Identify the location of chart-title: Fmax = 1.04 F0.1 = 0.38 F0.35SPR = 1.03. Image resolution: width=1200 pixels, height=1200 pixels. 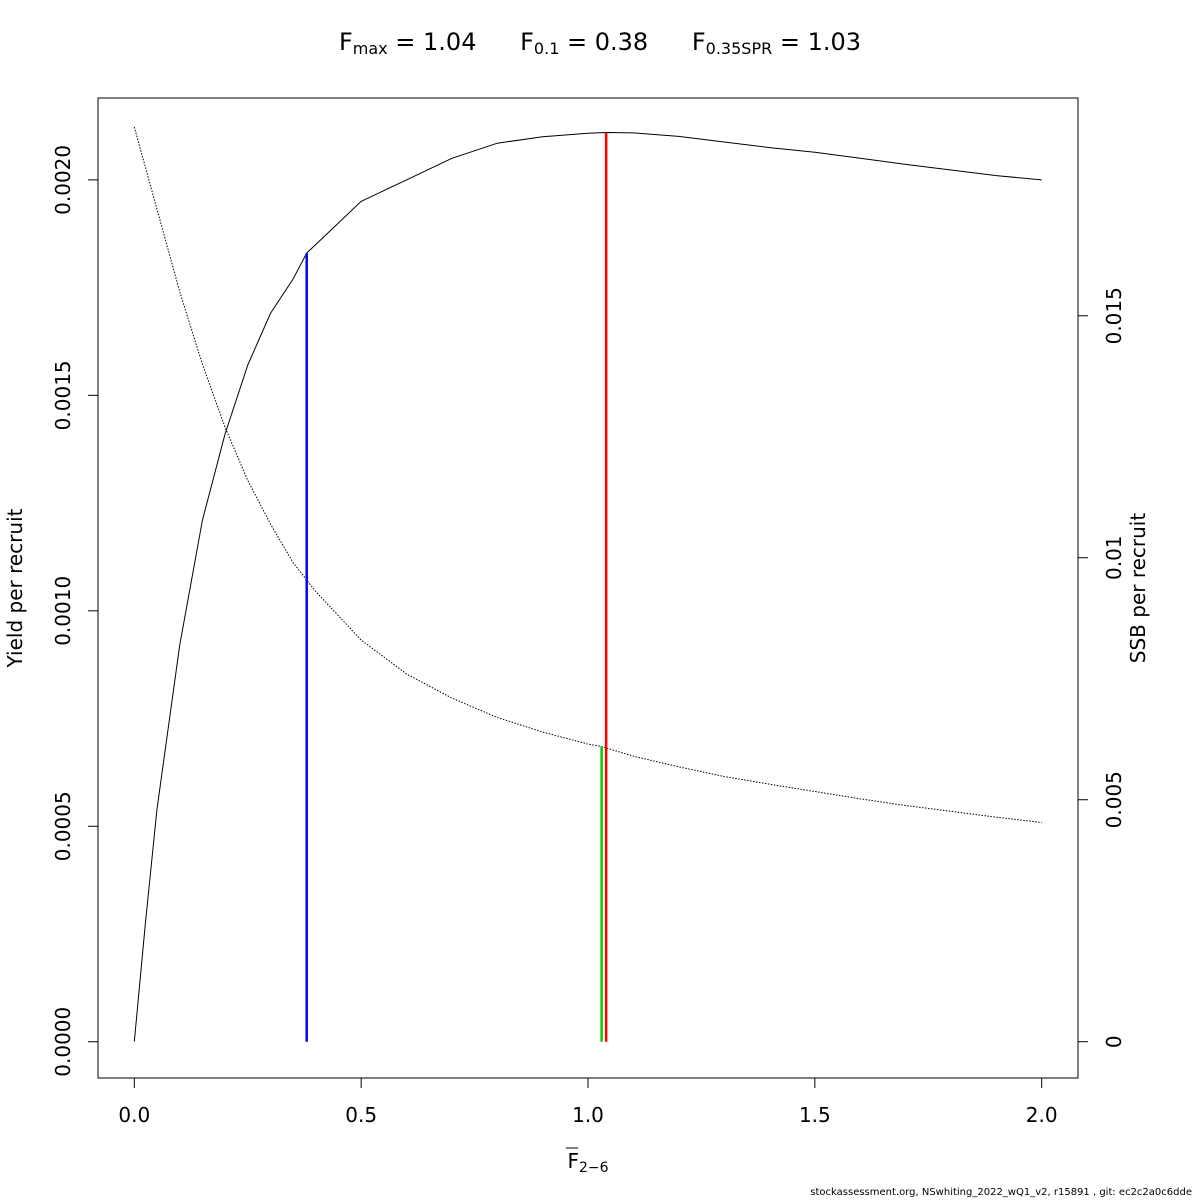
(600, 43).